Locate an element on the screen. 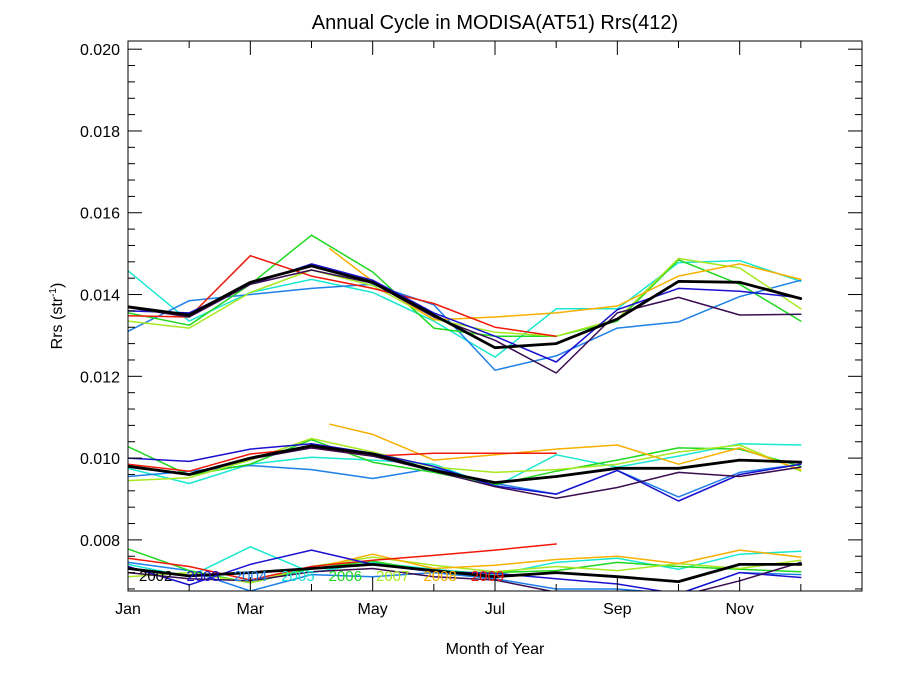 This screenshot has width=900, height=675. x-tick-label: Jul is located at coordinates (495, 609).